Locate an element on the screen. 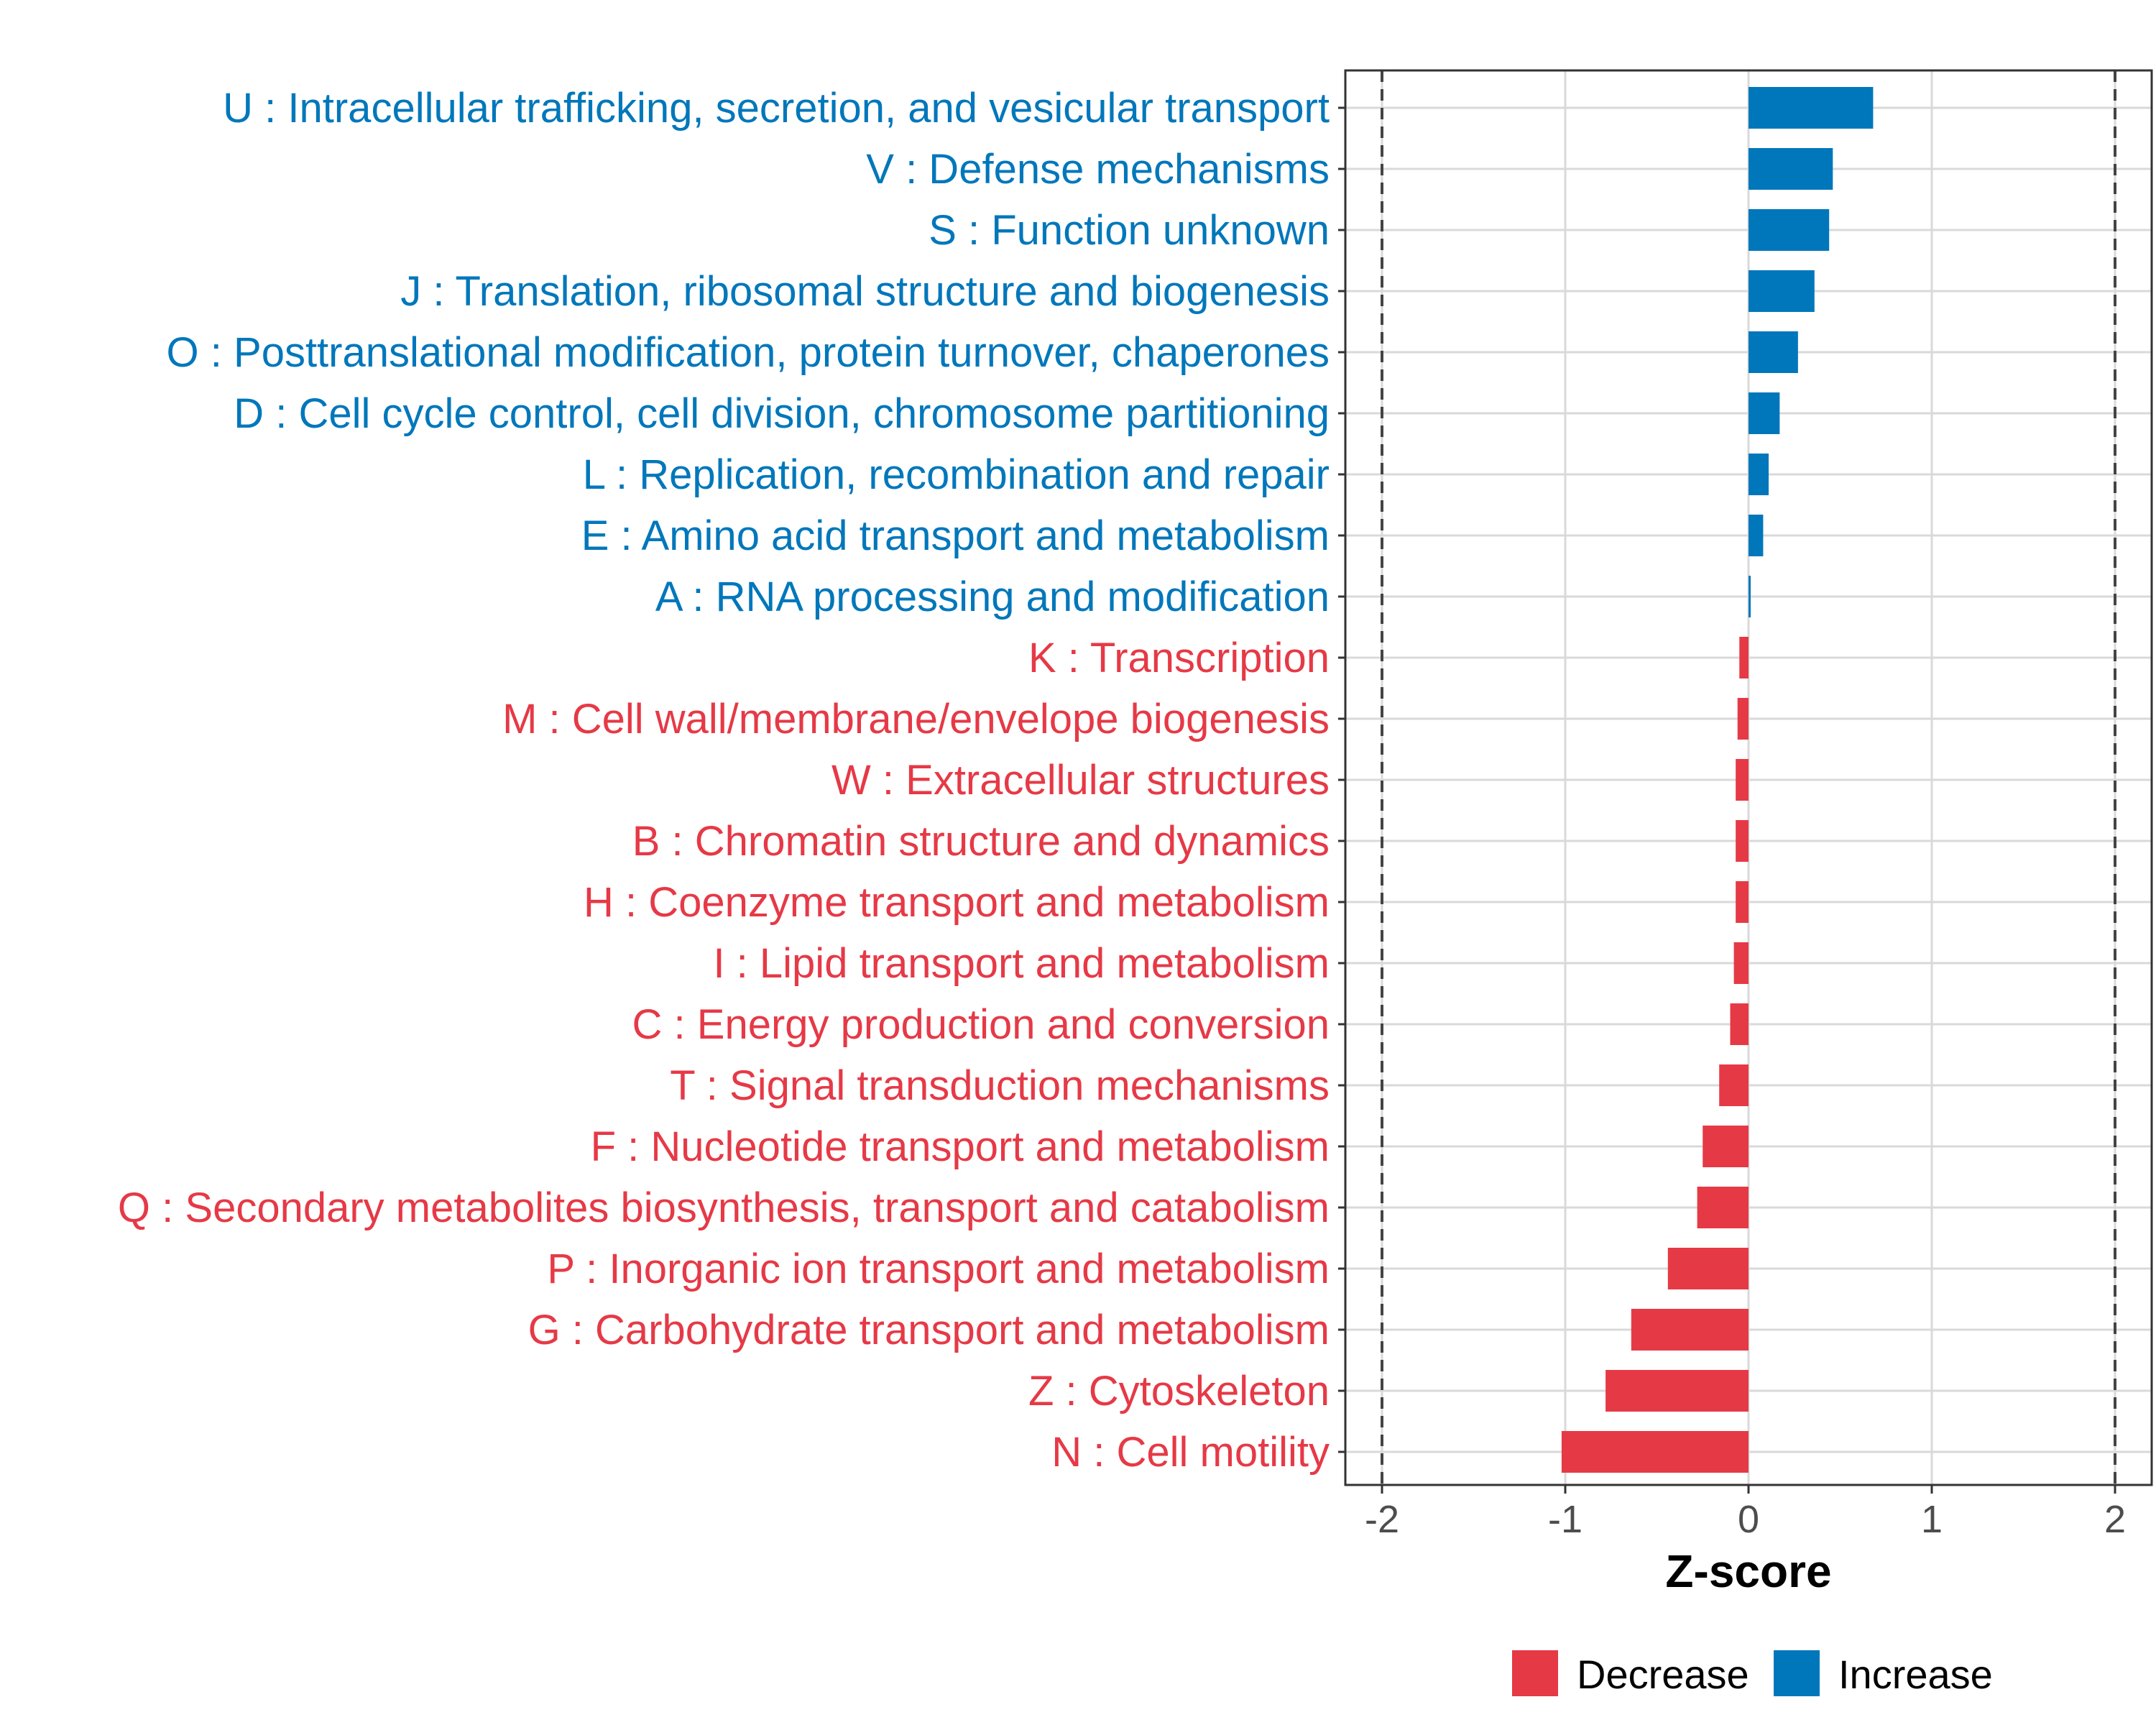  category-label-15: C : Energy production and conversion is located at coordinates (981, 1024).